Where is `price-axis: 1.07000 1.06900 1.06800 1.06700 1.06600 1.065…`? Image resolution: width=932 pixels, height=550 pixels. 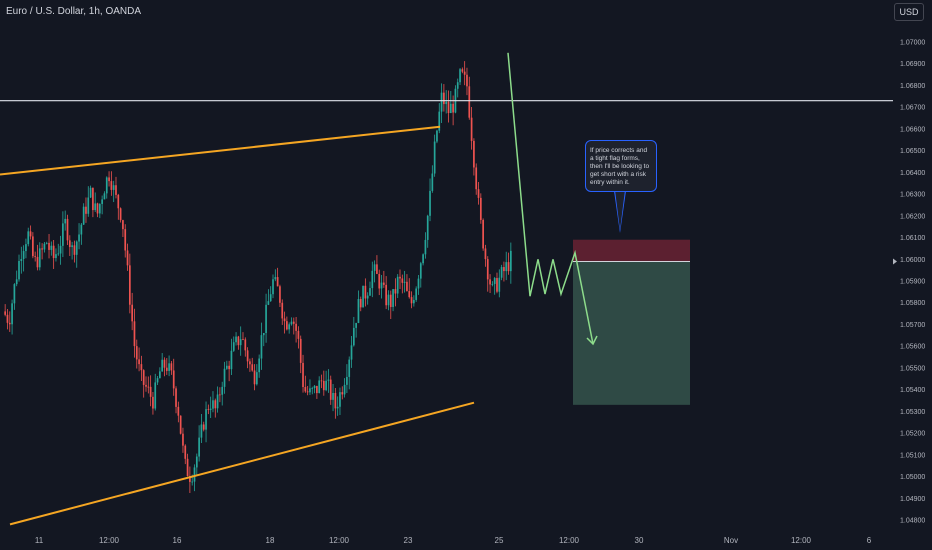
price-axis: 1.07000 1.06900 1.06800 1.06700 1.06600 1.065… is located at coordinates (909, 282).